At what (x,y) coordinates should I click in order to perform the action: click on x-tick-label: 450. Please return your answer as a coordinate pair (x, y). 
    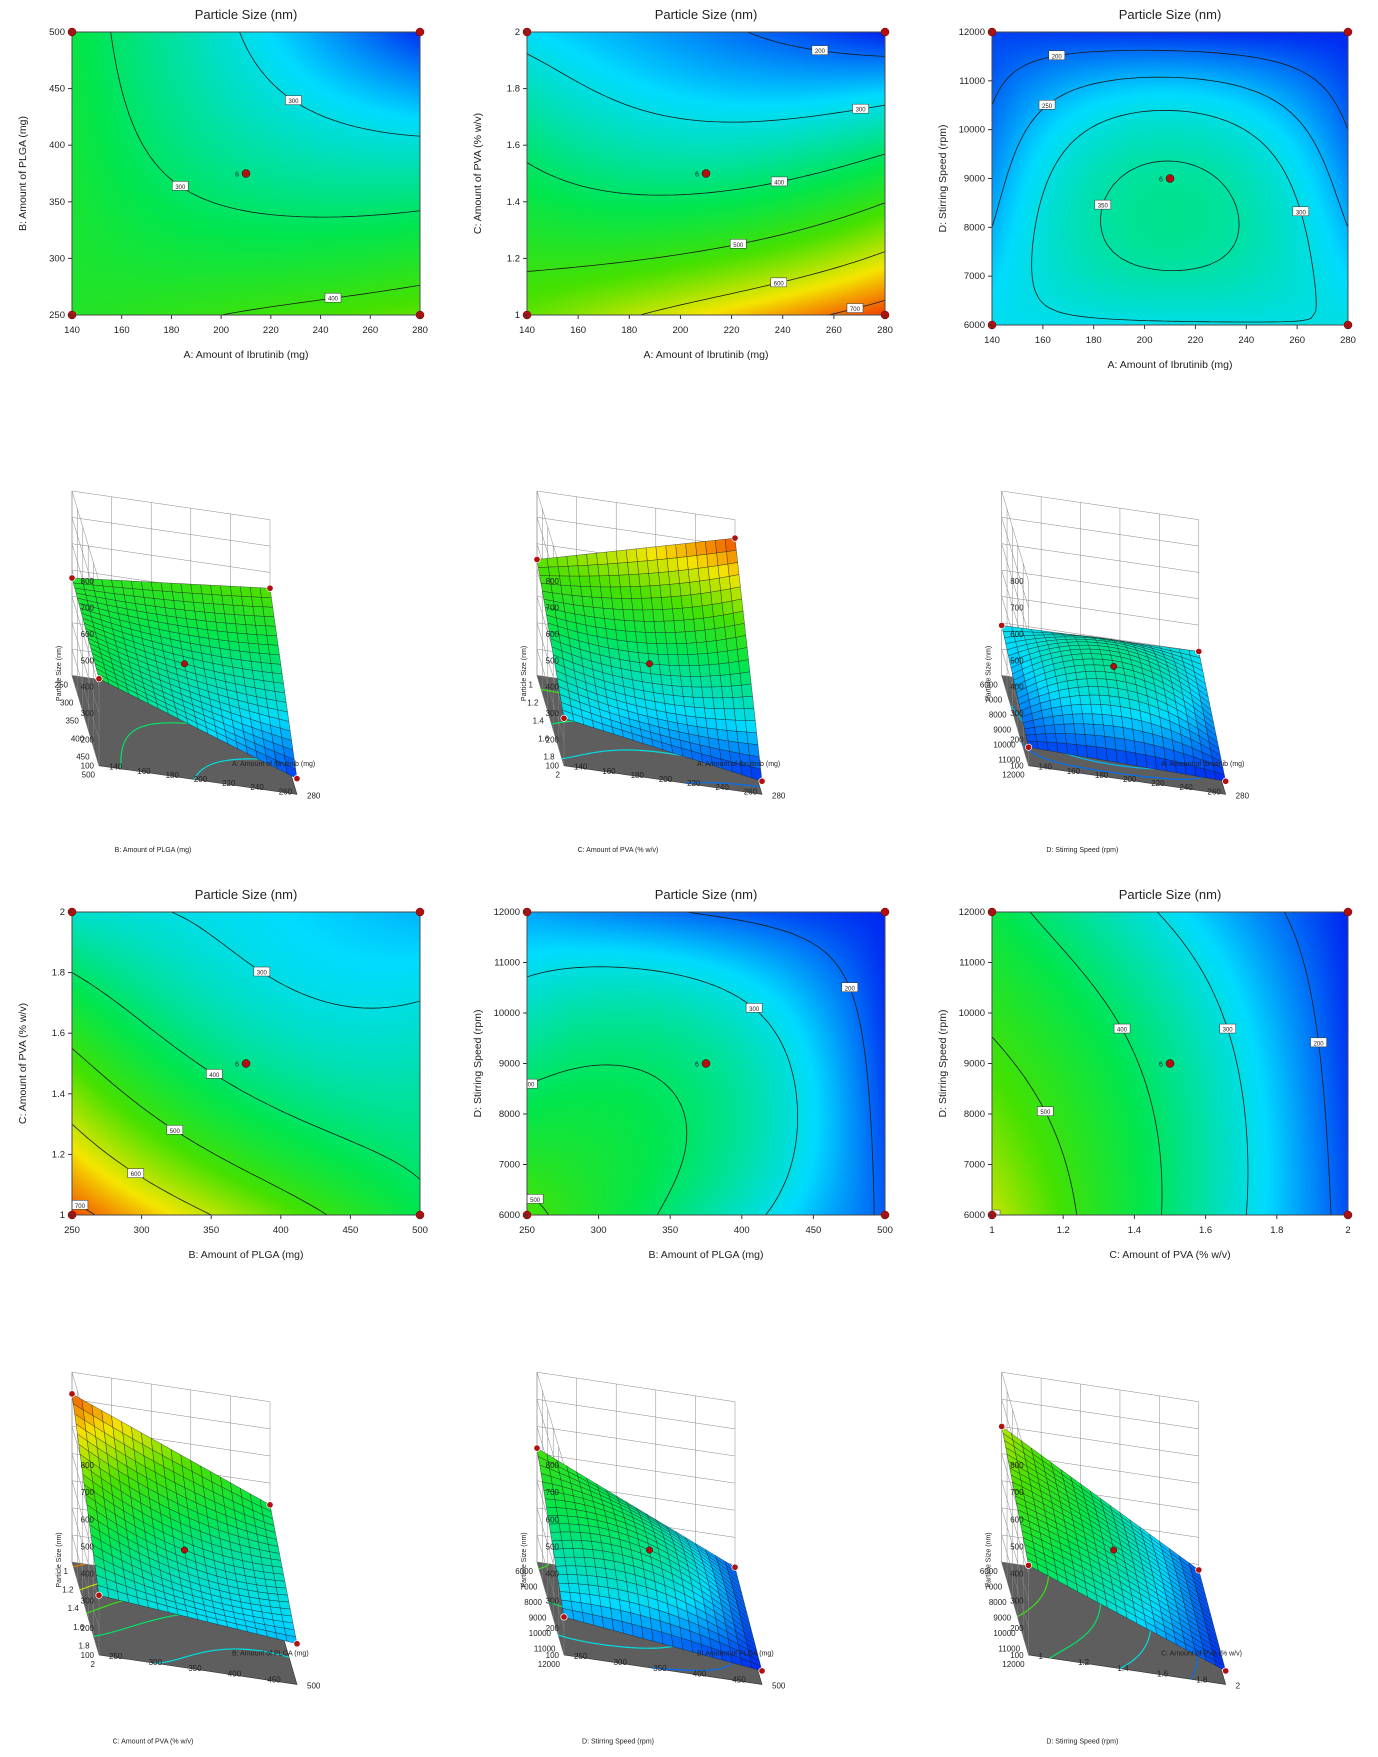
    Looking at the image, I should click on (813, 1230).